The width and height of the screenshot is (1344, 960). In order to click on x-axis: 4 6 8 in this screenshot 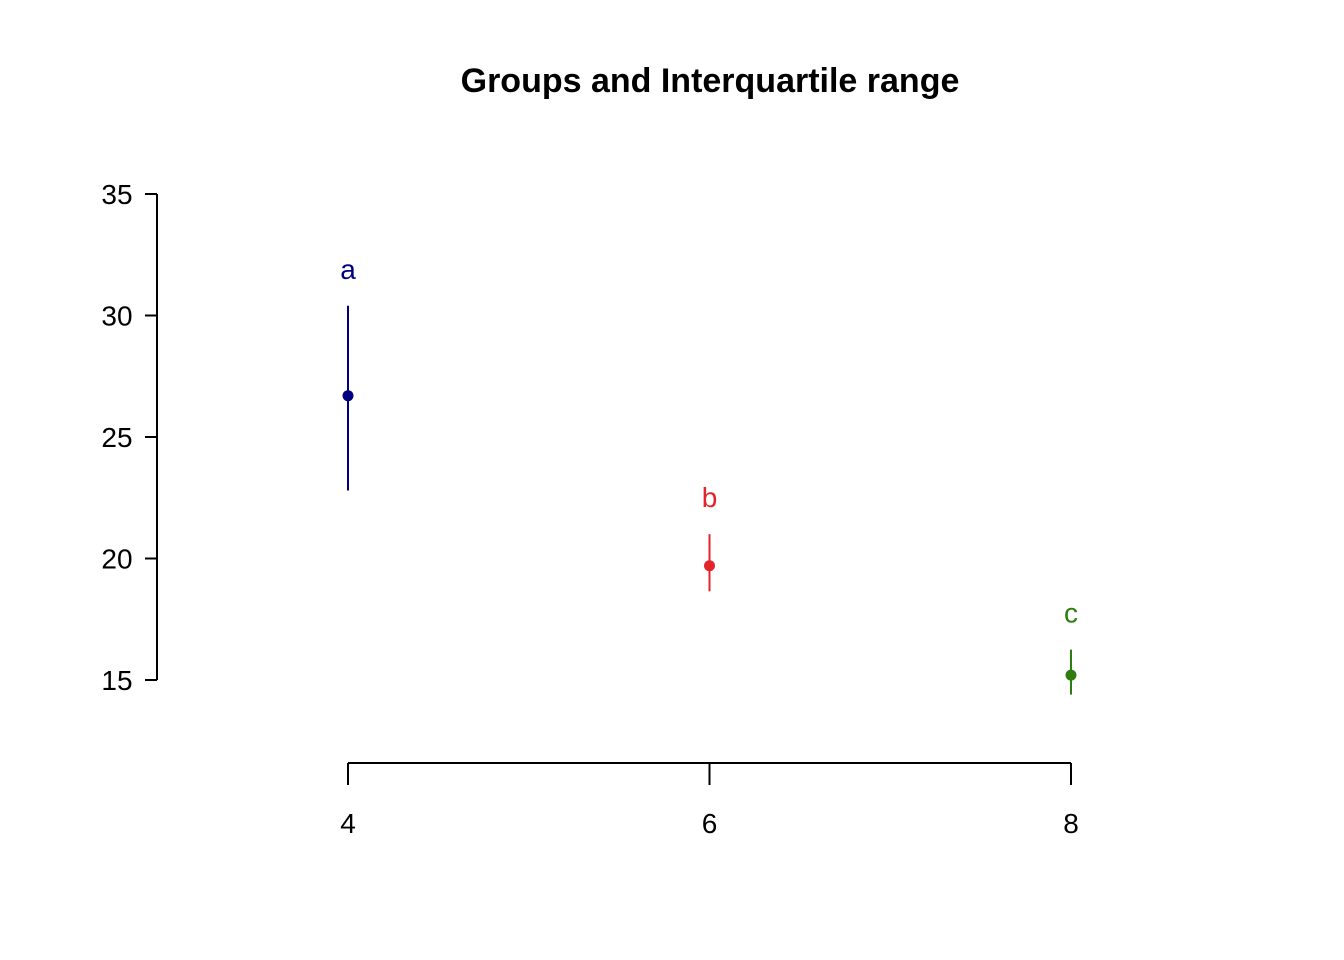, I will do `click(709, 800)`.